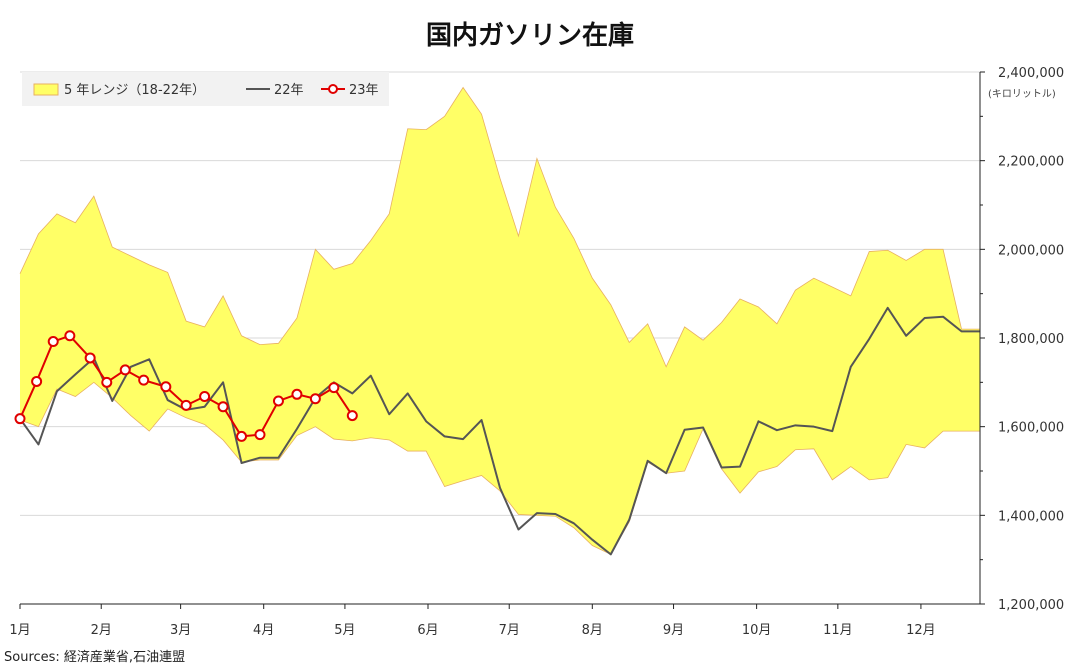  What do you see at coordinates (1031, 73) in the screenshot?
I see `y-tick-label: 2,400,000` at bounding box center [1031, 73].